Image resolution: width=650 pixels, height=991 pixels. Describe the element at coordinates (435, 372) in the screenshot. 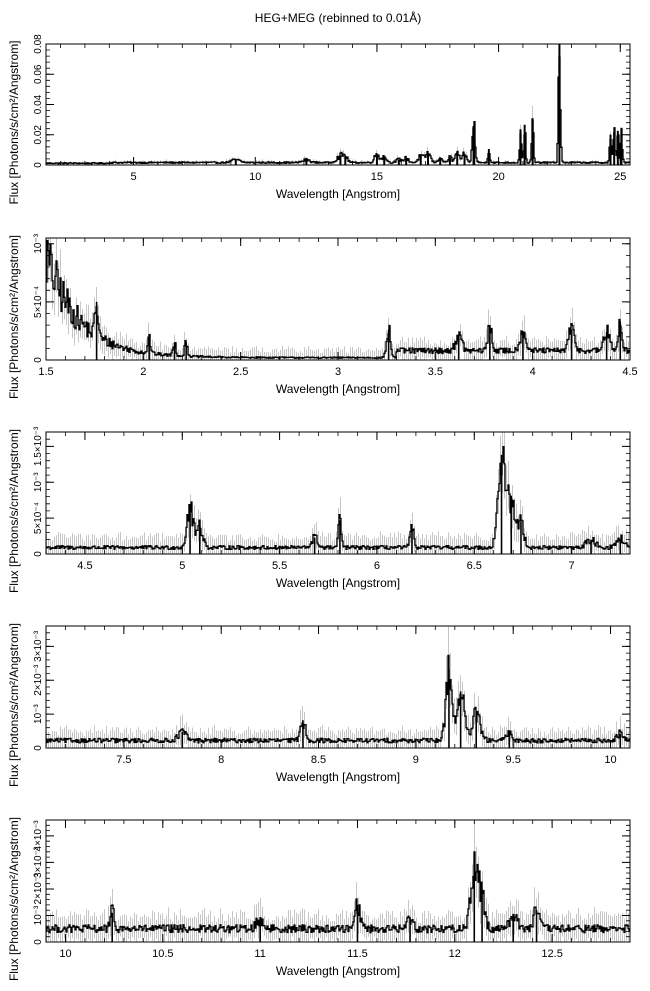

I see `x-tick-label: 3.5` at that location.